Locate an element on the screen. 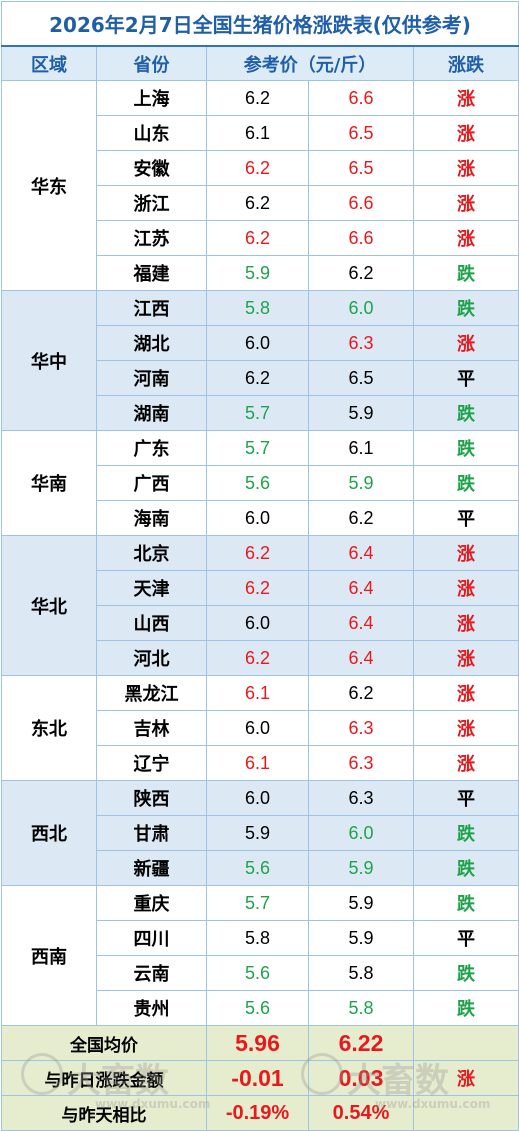 The image size is (519, 1131). province-cell: 安徽 is located at coordinates (151, 168).